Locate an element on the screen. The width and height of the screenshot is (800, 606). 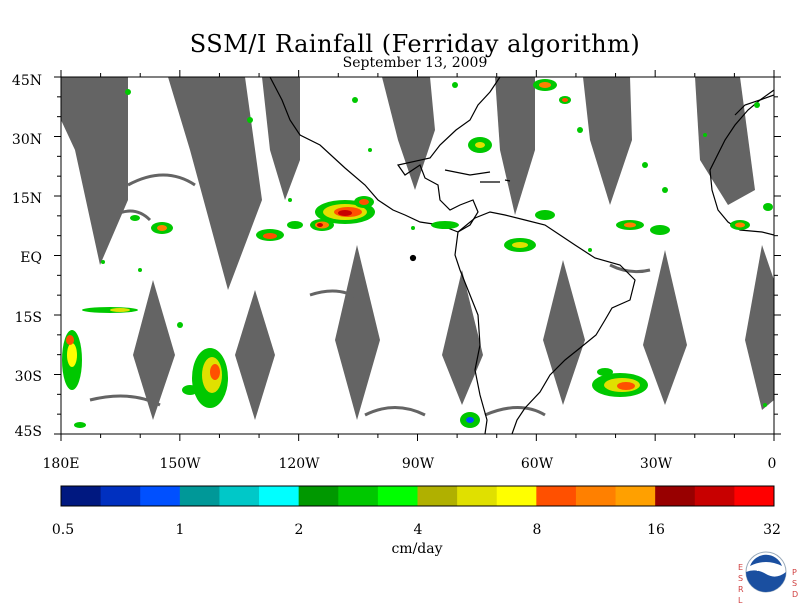
lon-label-30w: 30W is located at coordinates (656, 464).